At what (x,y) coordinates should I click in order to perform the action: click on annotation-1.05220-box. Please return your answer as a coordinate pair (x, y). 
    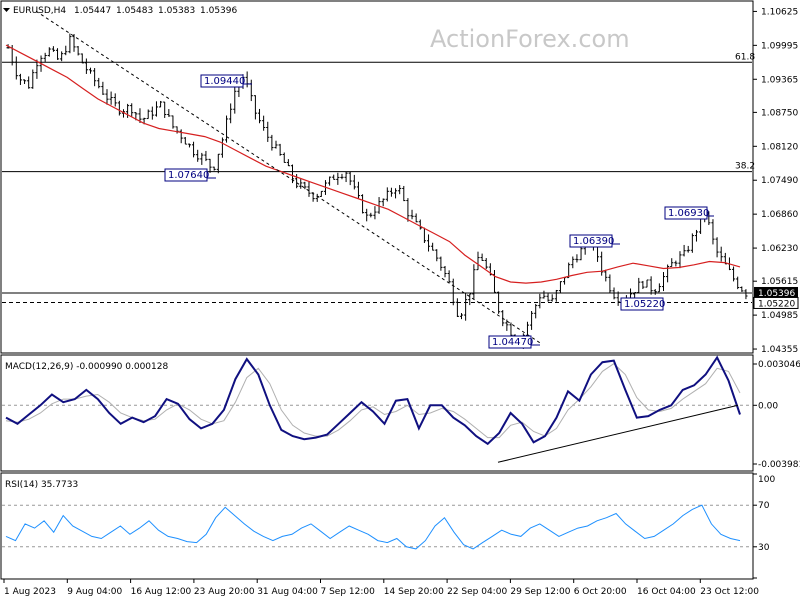
    Looking at the image, I should click on (642, 304).